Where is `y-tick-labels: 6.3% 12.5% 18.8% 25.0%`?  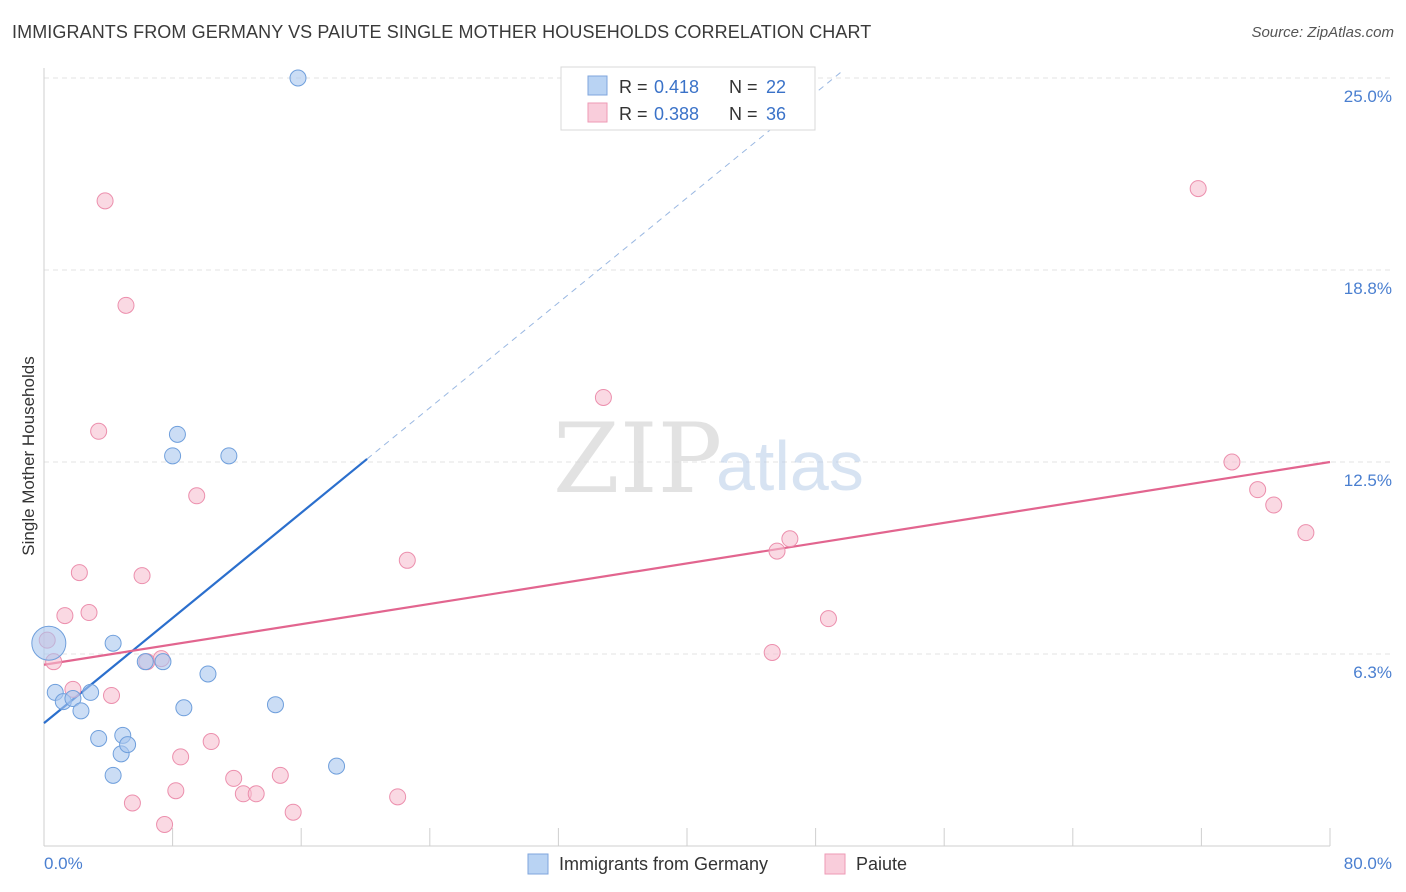 y-tick-labels: 6.3% 12.5% 18.8% 25.0% is located at coordinates (1368, 384).